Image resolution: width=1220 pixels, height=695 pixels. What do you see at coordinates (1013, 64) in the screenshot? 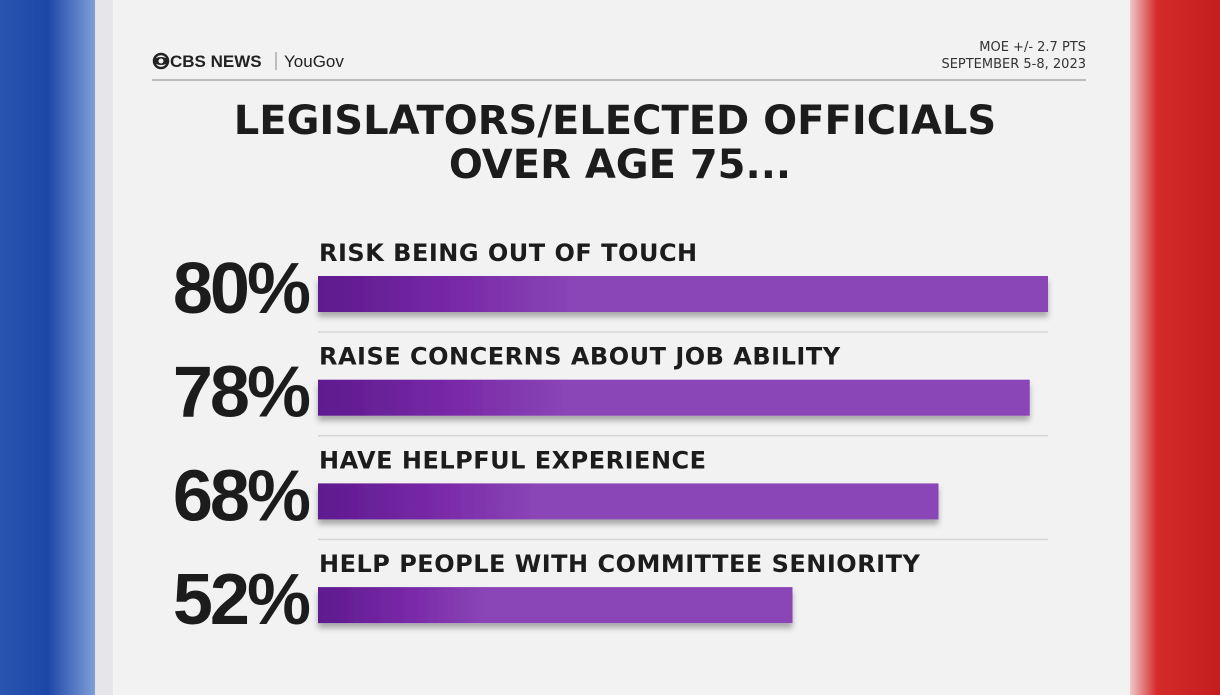
I see `date: SEPTEMBER 5-8, 2023` at bounding box center [1013, 64].